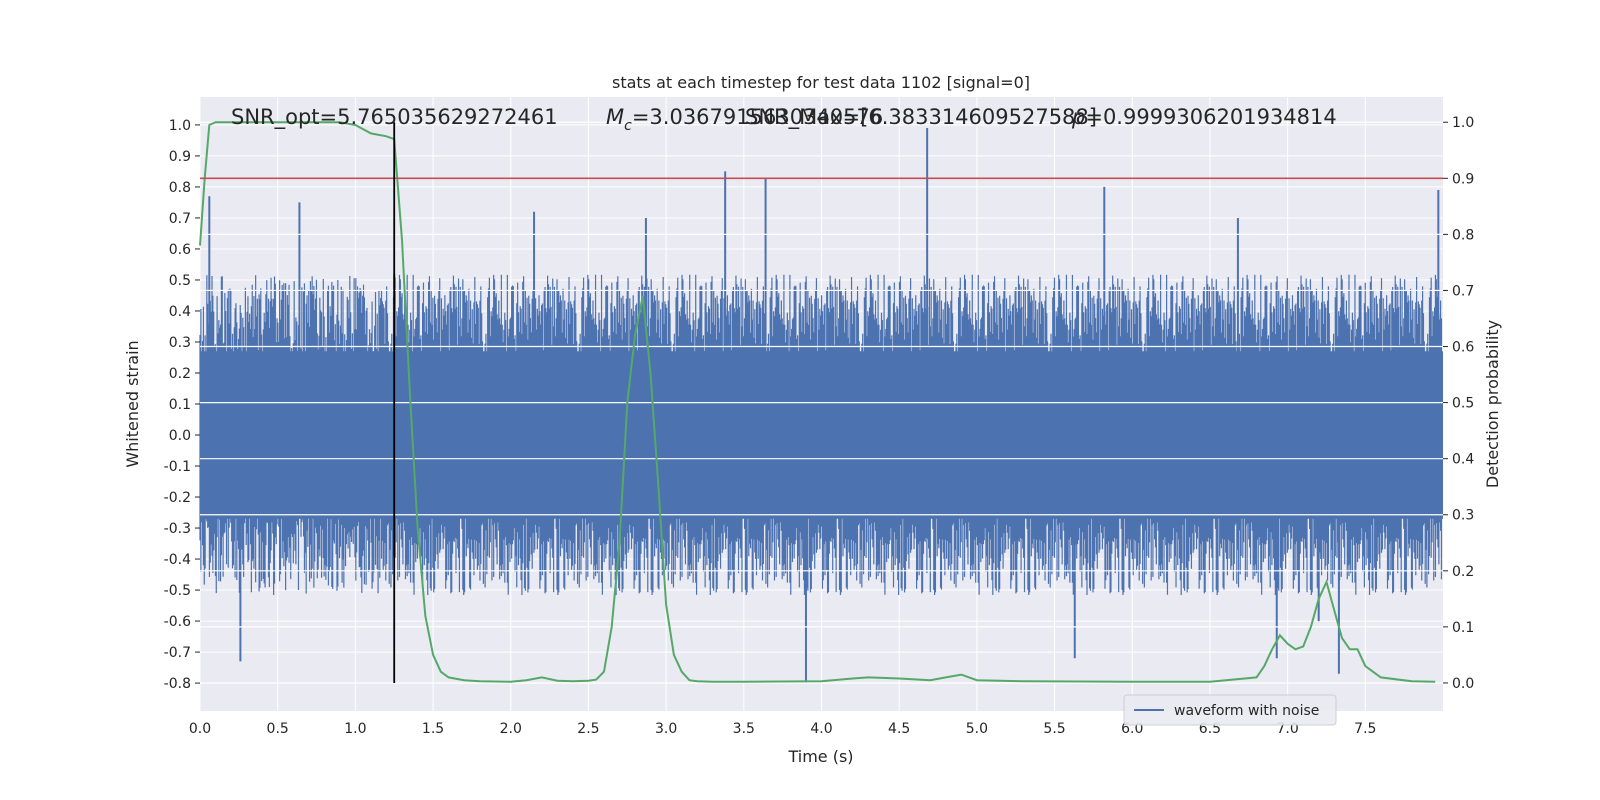 The width and height of the screenshot is (1600, 800). Describe the element at coordinates (180, 126) in the screenshot. I see `y-tick-label: 1.0` at that location.